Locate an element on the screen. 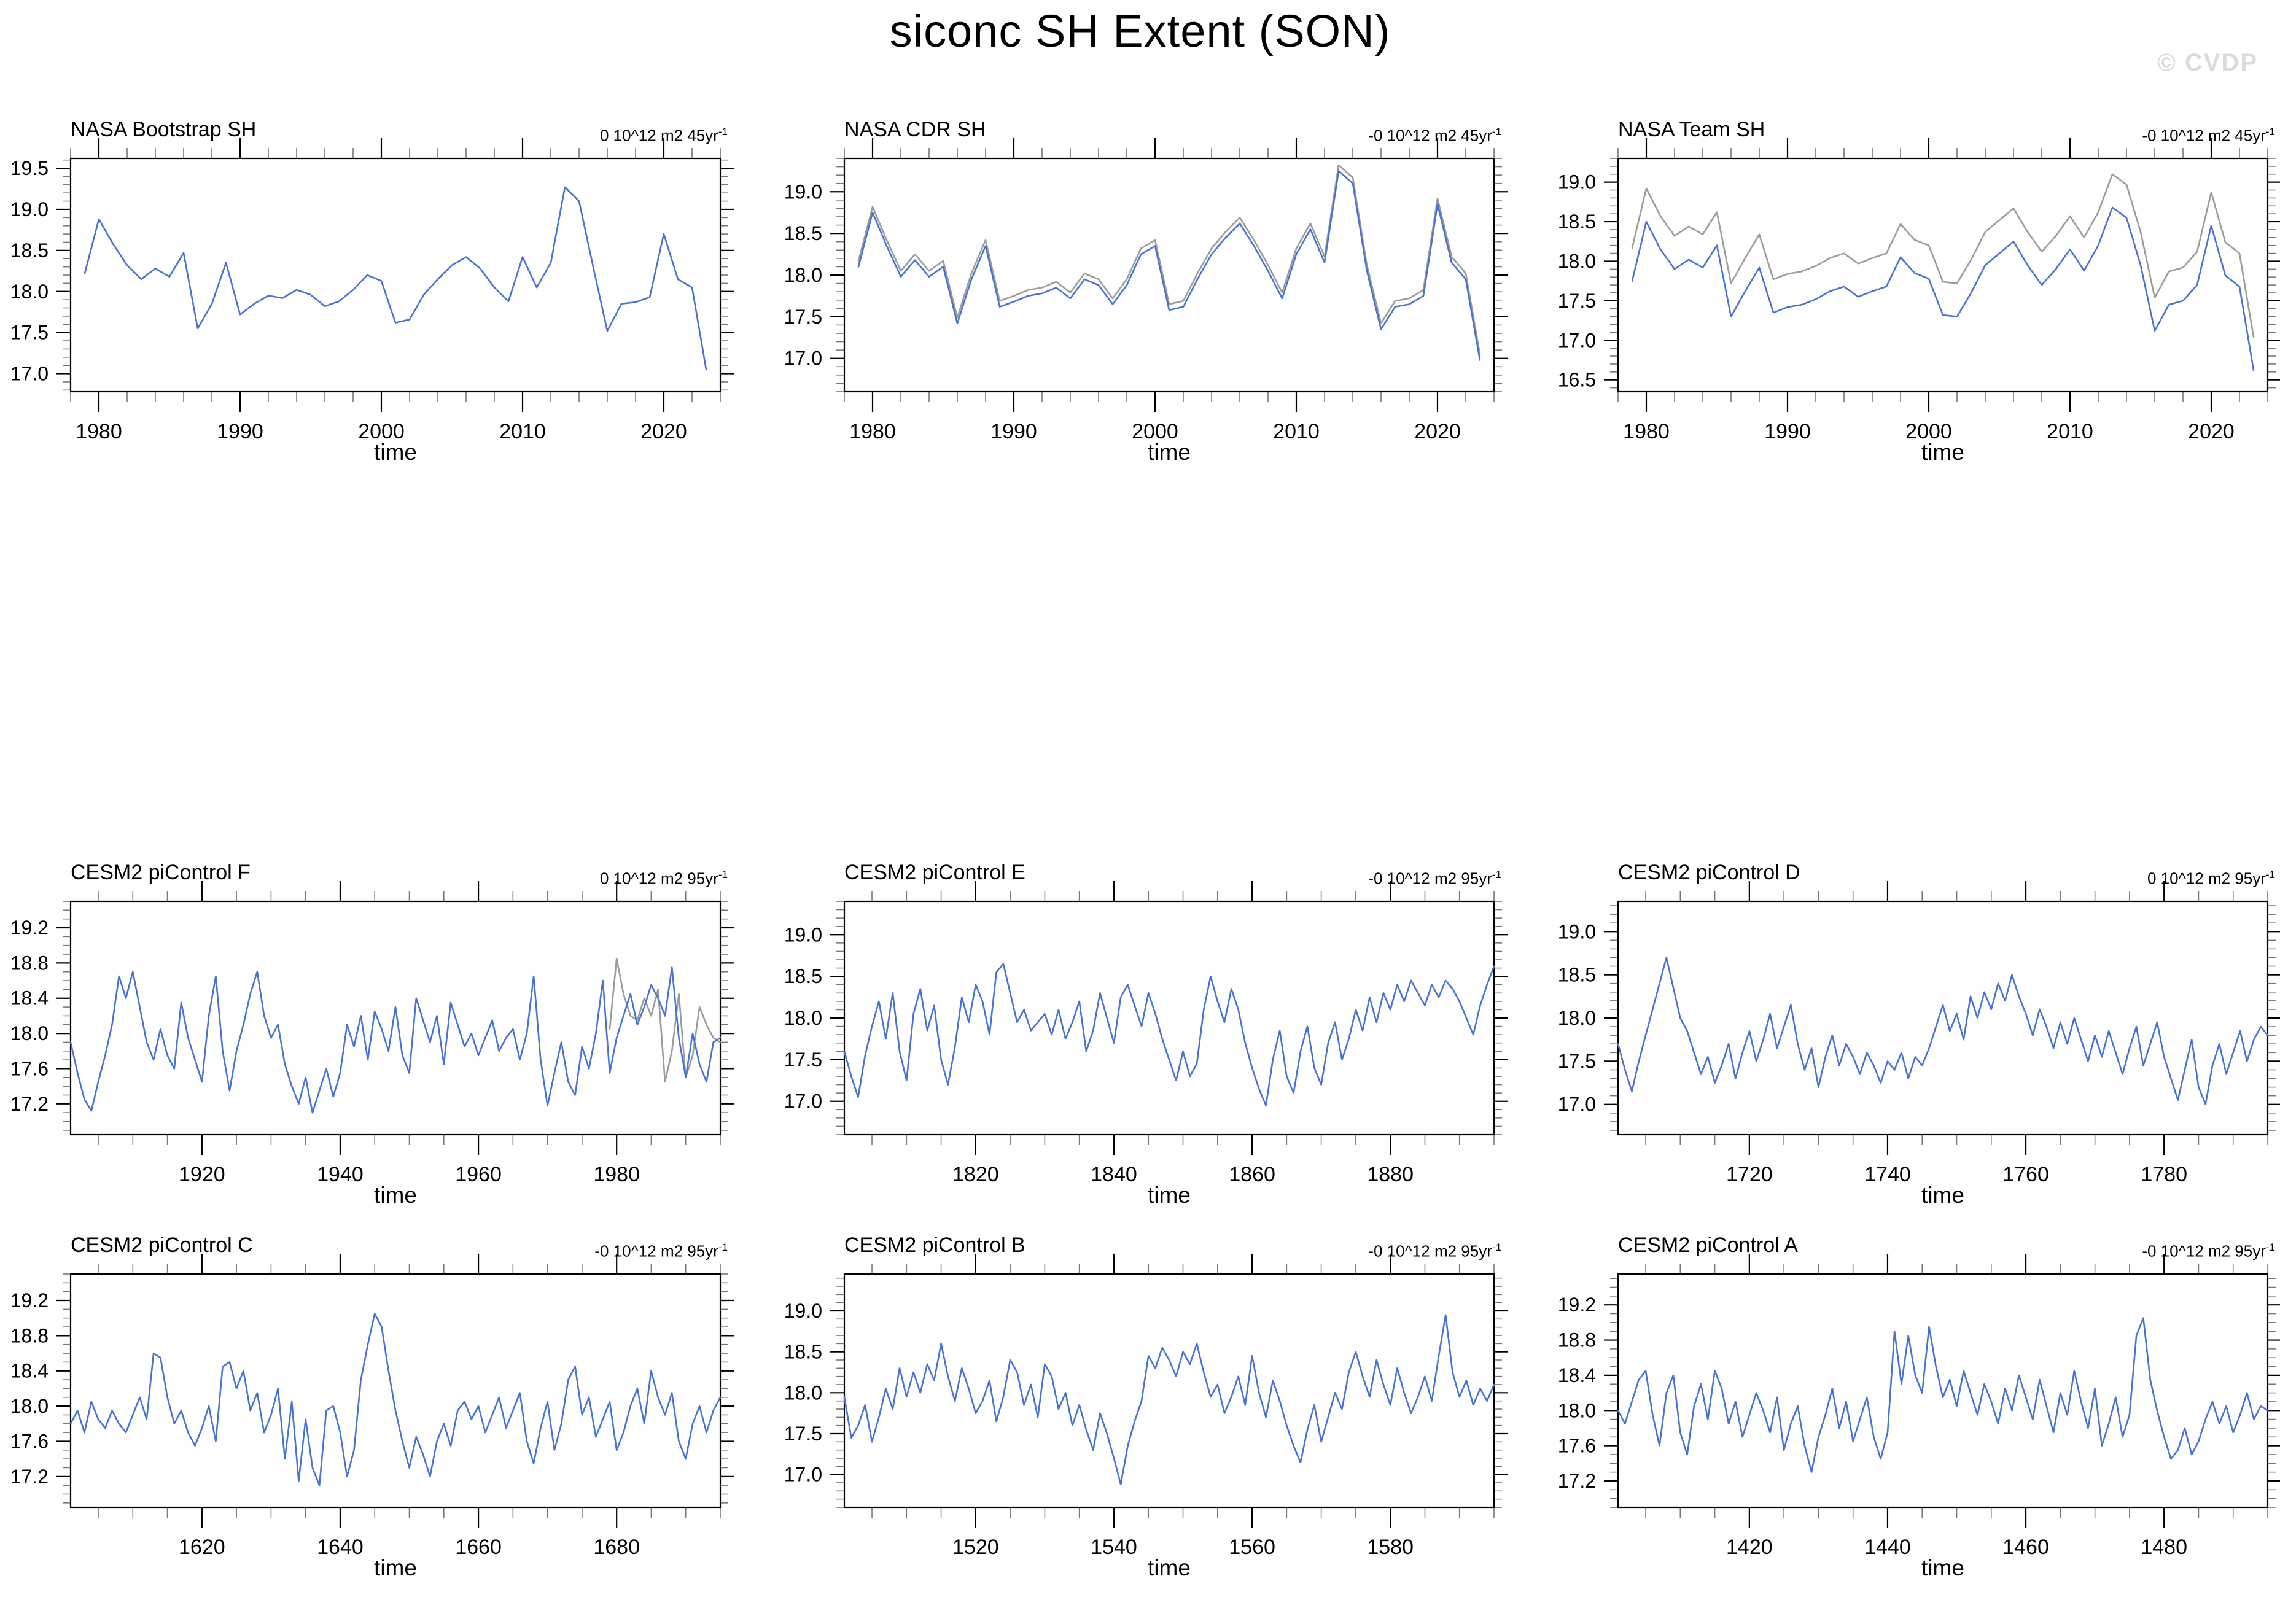 This screenshot has height=1624, width=2280. chart-canvas-nasa-cdr: 17.0 17.5 18.0 18.5 19.0 1980 1990 2000 2010 2020 is located at coordinates (1146, 291).